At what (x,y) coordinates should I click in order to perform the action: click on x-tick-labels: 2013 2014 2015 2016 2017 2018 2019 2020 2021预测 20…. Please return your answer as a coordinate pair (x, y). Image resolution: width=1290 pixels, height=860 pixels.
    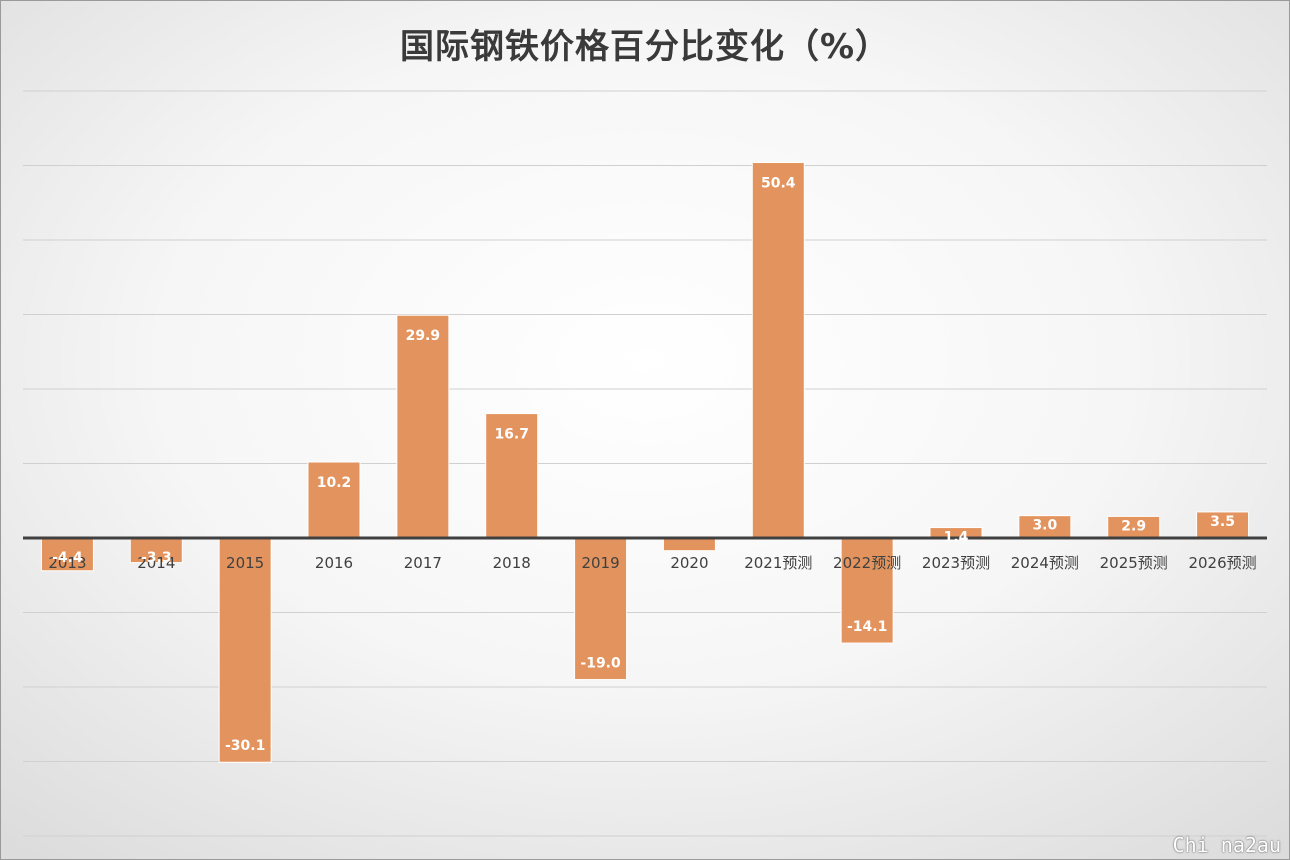
    Looking at the image, I should click on (652, 563).